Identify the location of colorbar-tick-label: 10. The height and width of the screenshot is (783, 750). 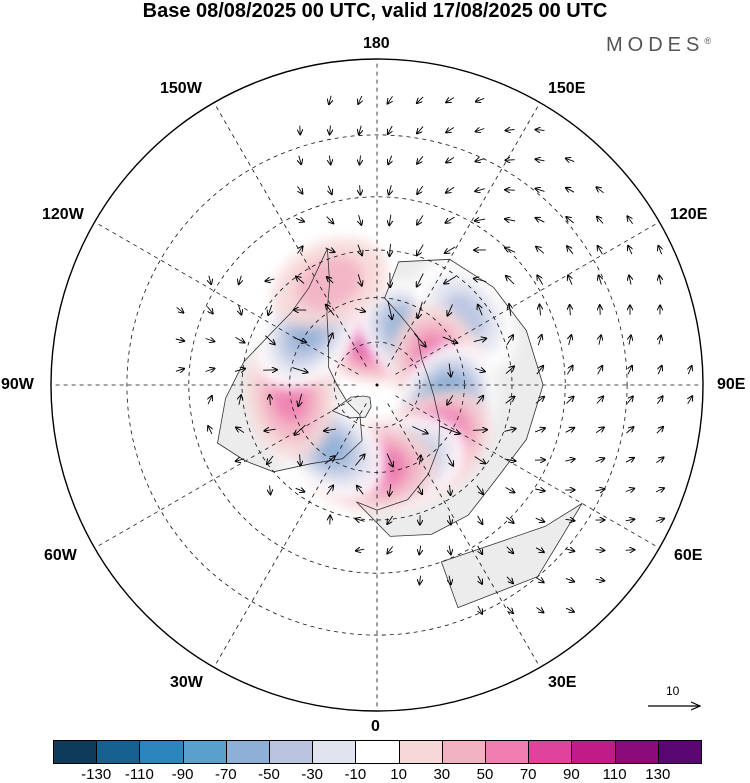
(398, 774).